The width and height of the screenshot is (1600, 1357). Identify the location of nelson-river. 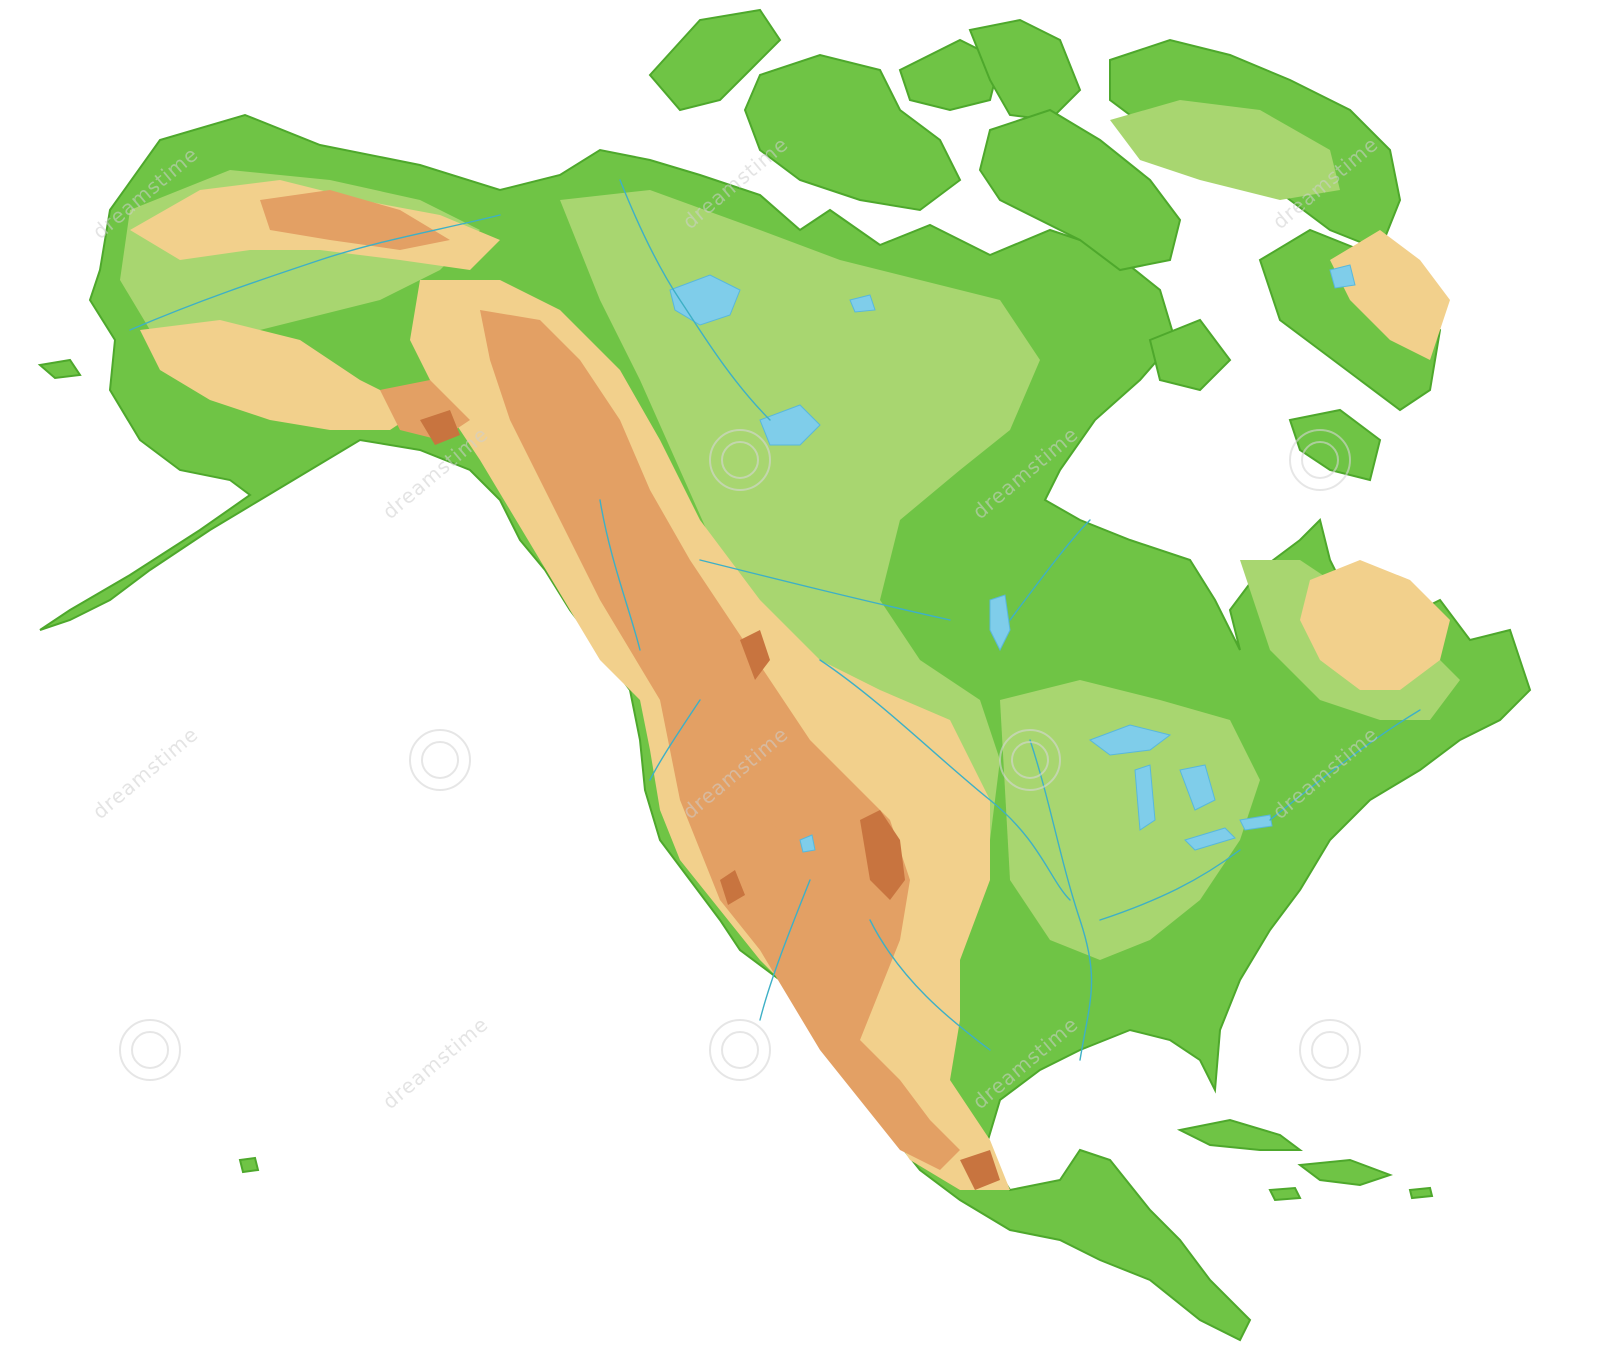
(1050, 570).